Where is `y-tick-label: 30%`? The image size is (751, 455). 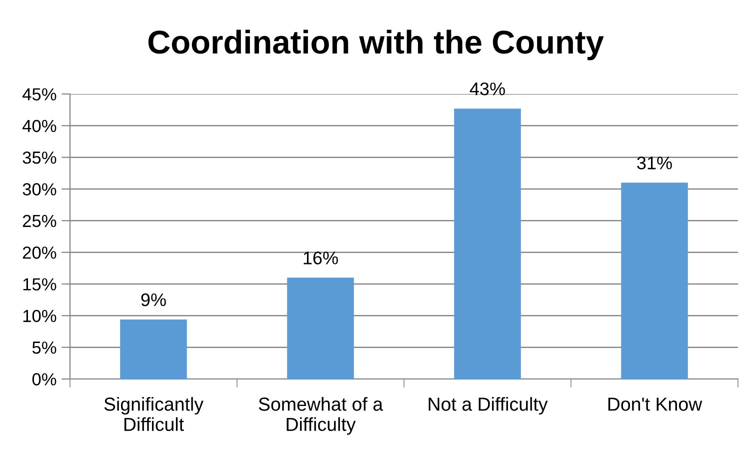 y-tick-label: 30% is located at coordinates (39, 189).